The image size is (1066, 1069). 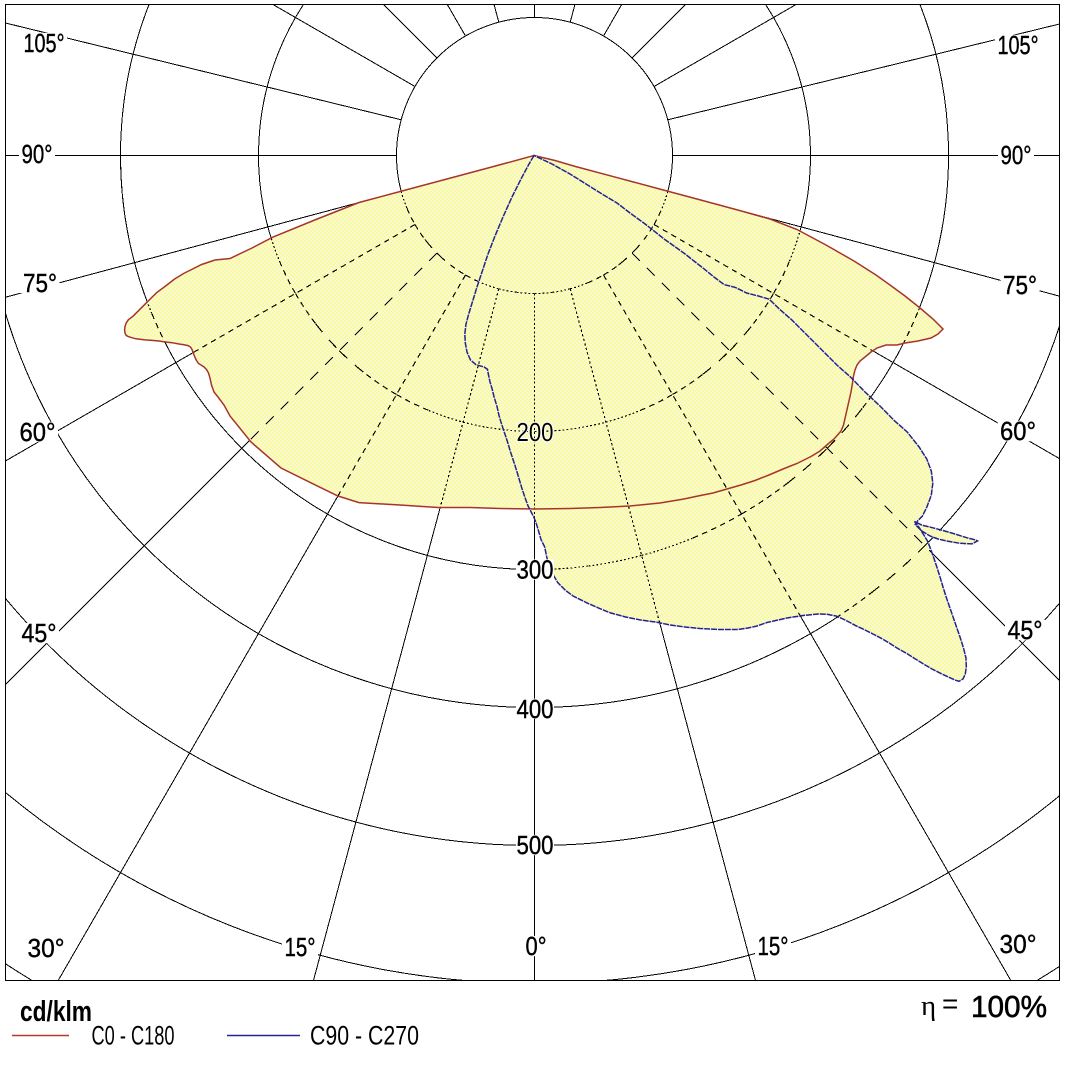 What do you see at coordinates (1009, 1006) in the screenshot?
I see `svg-text: 100%` at bounding box center [1009, 1006].